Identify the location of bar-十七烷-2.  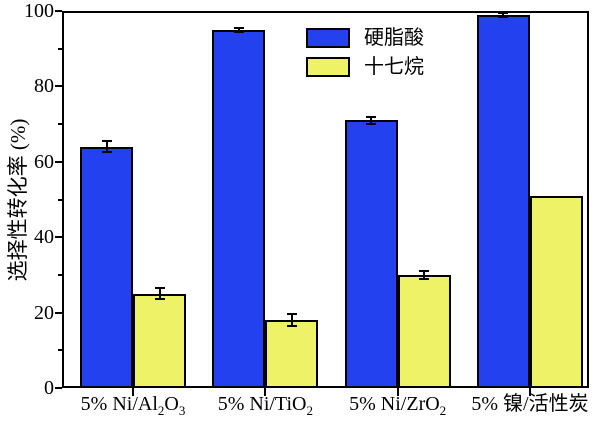
(292, 354).